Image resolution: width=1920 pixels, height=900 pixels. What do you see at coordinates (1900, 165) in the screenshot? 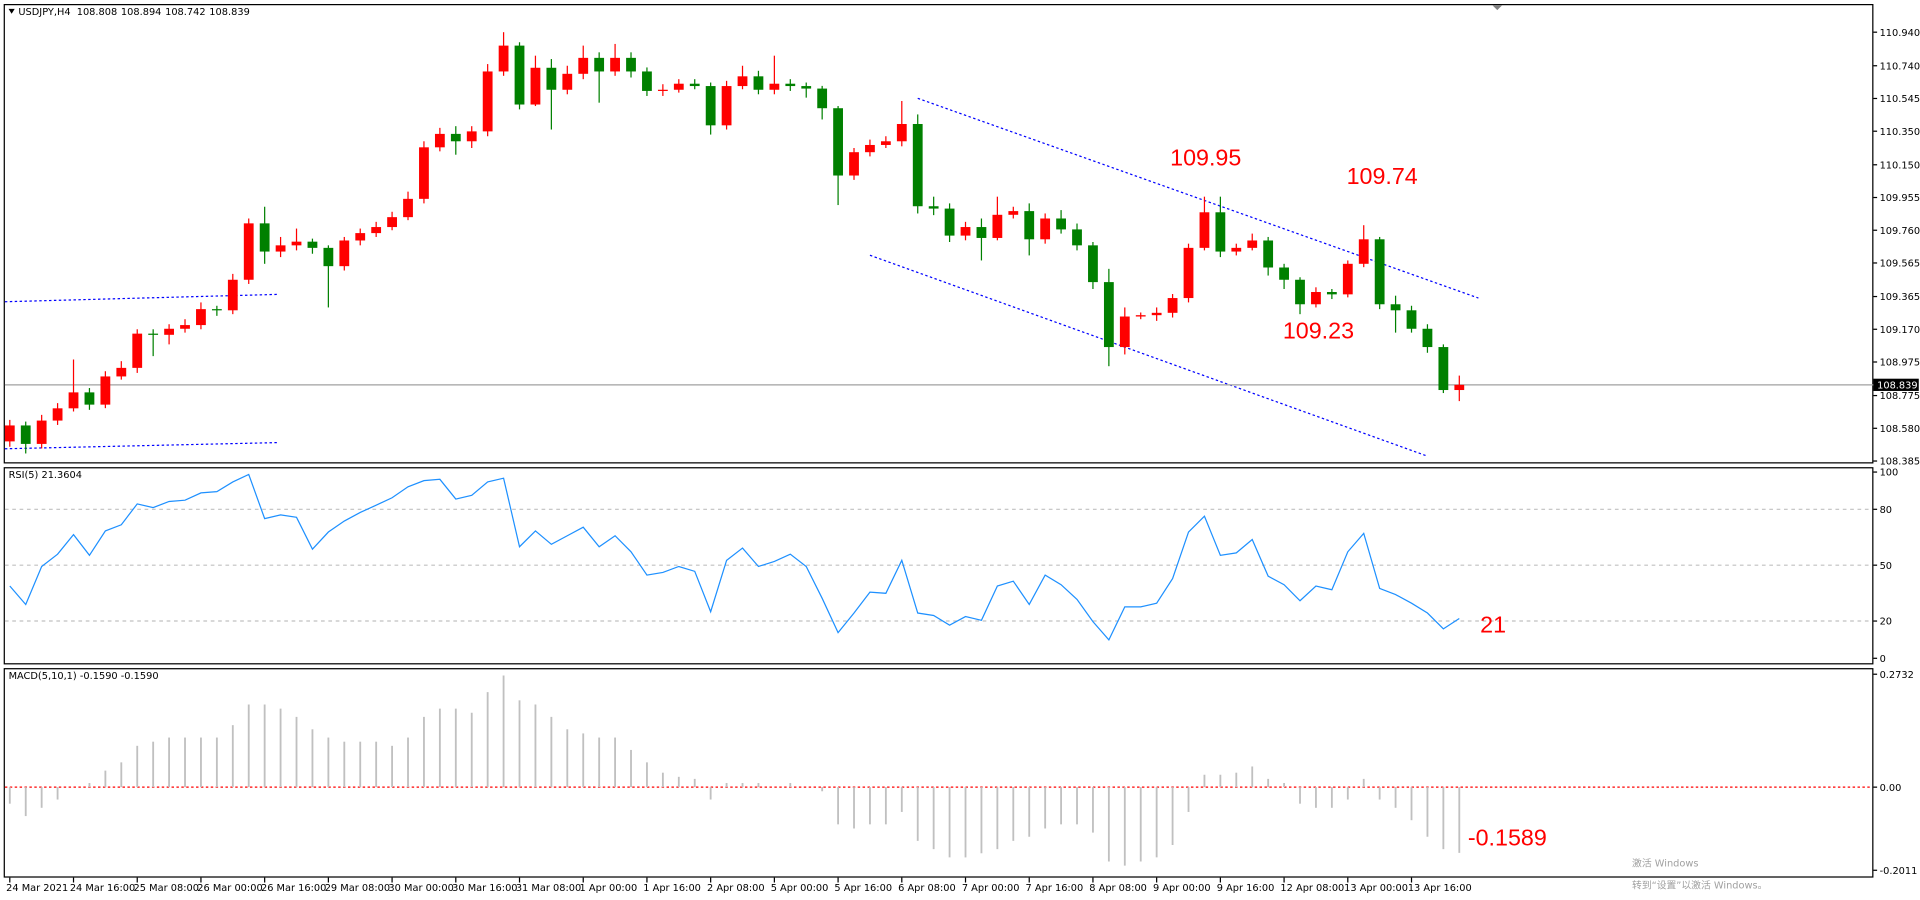
I see `y-tick-label: 110.150` at bounding box center [1900, 165].